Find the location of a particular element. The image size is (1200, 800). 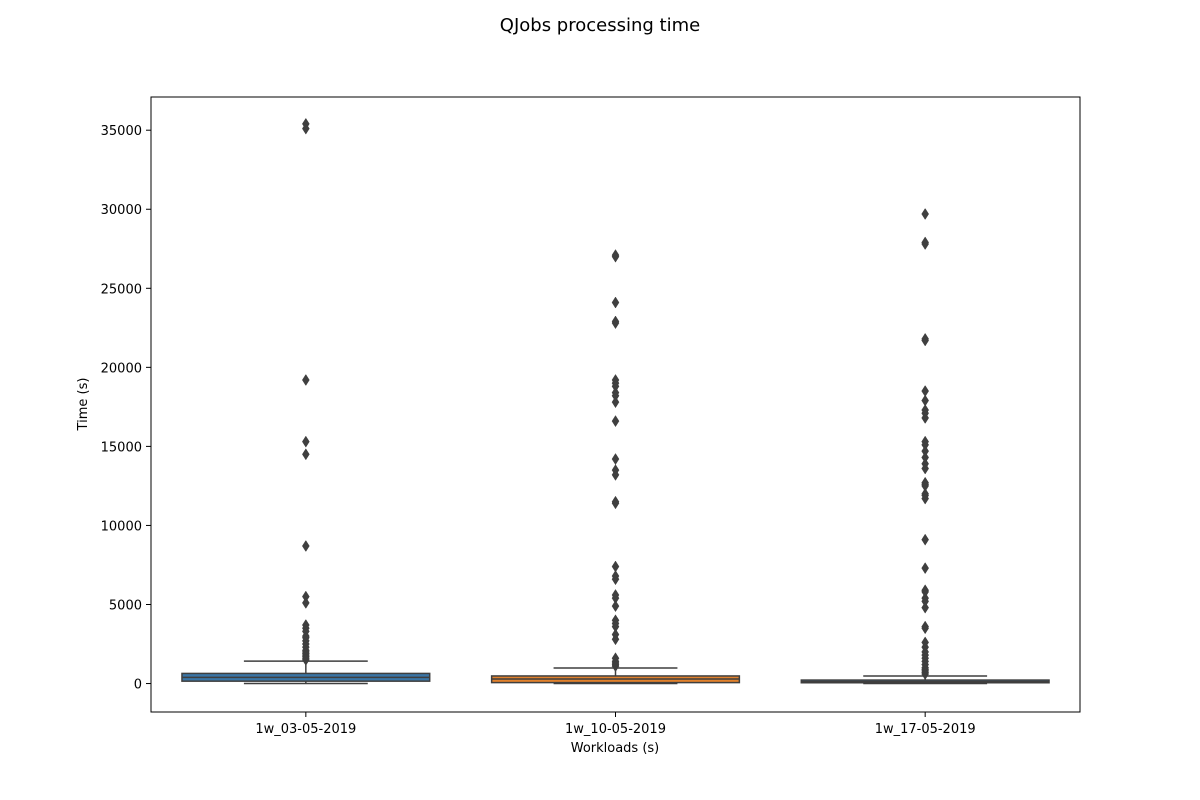

y-tick-label: 25000 is located at coordinates (121, 289).